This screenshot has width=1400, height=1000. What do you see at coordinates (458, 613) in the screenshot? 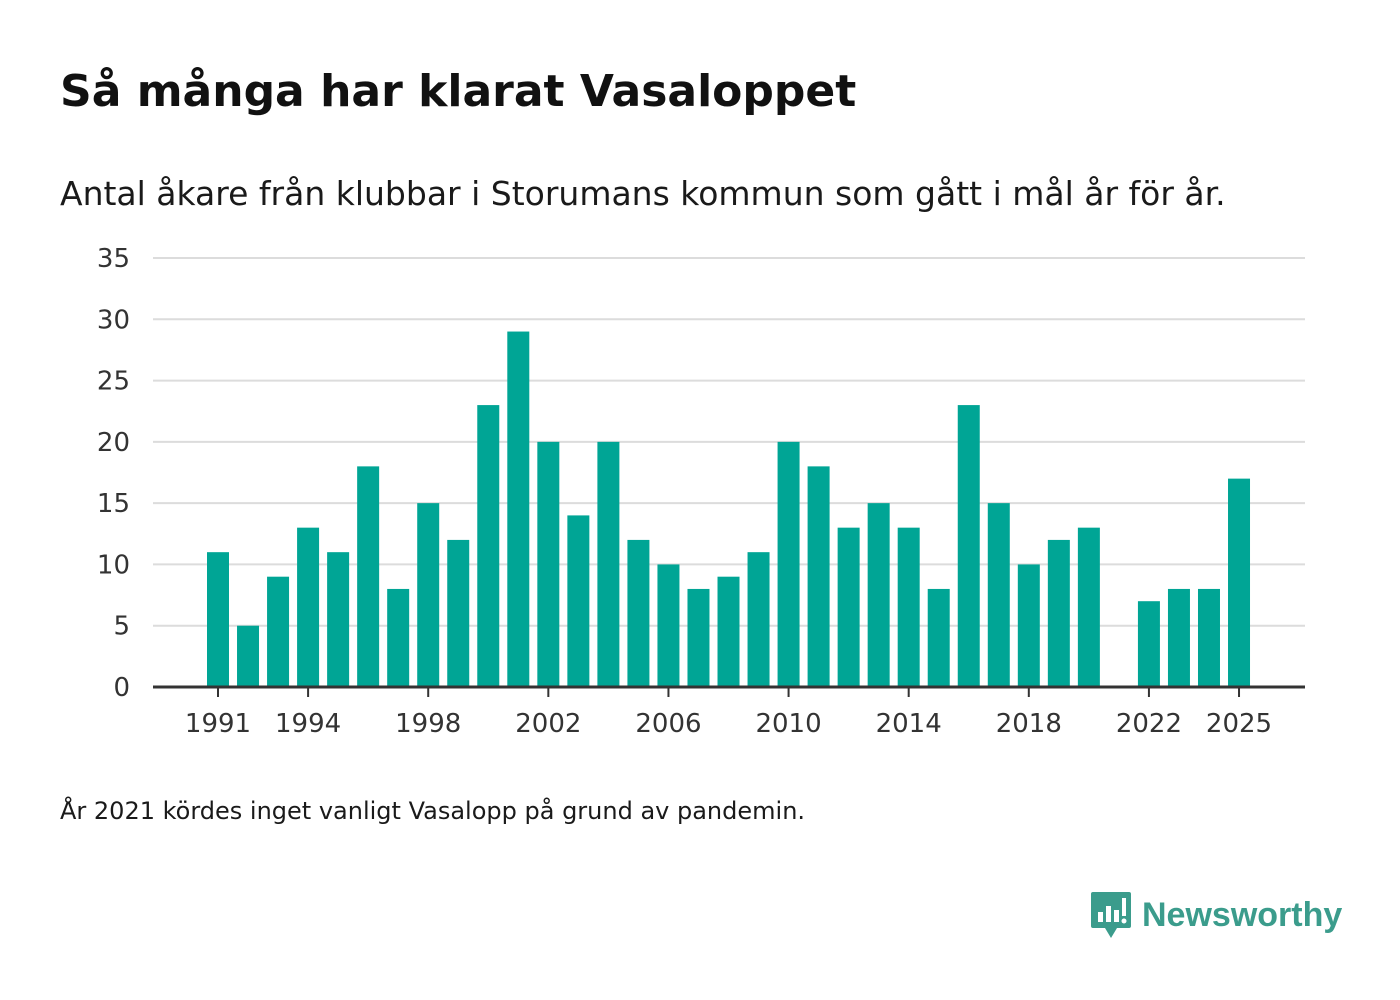
I see `bar-1999` at bounding box center [458, 613].